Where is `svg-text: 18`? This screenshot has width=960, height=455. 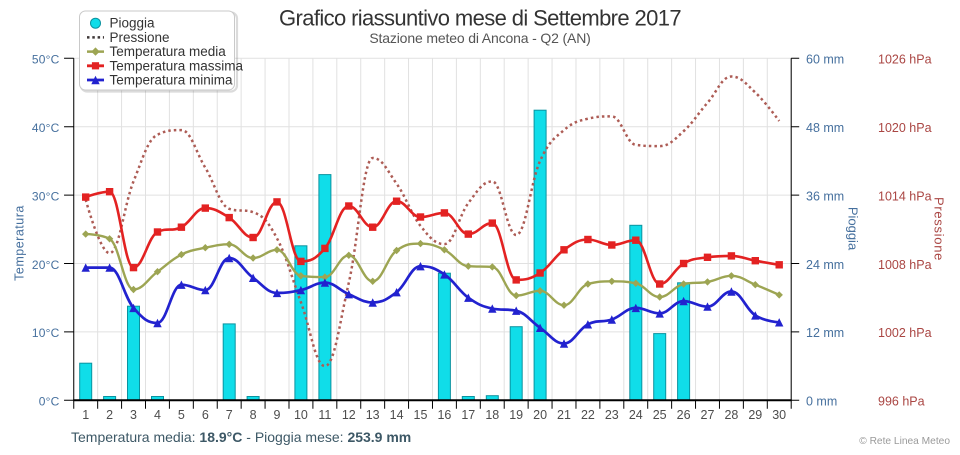 svg-text: 18 is located at coordinates (492, 415).